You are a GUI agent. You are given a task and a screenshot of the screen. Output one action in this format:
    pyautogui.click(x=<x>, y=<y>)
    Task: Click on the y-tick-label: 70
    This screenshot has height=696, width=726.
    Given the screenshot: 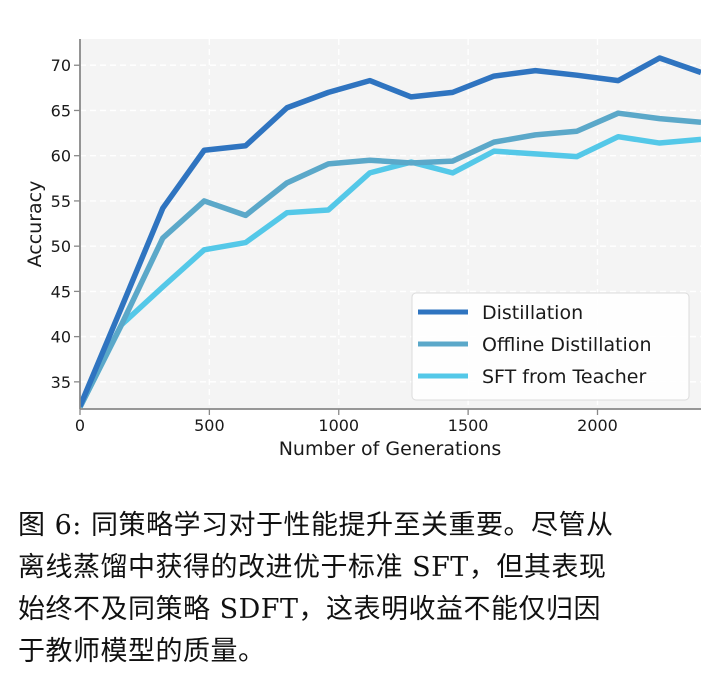 What is the action you would take?
    pyautogui.click(x=61, y=65)
    